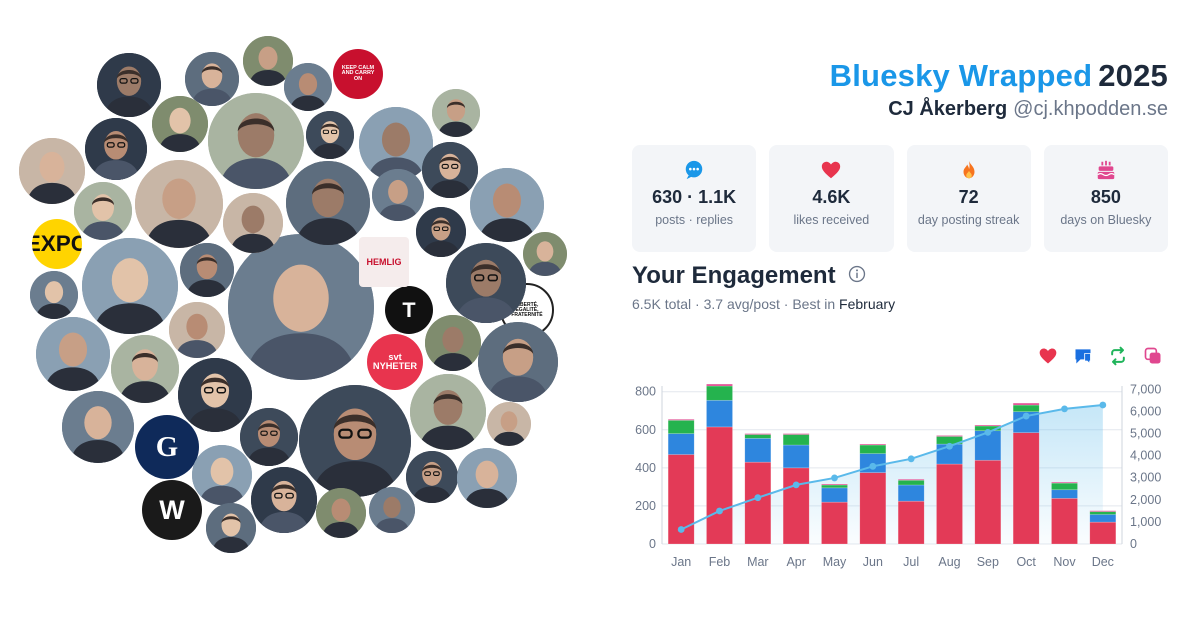 This screenshot has height=630, width=1200. Describe the element at coordinates (1153, 356) in the screenshot. I see `quote-icon` at that location.